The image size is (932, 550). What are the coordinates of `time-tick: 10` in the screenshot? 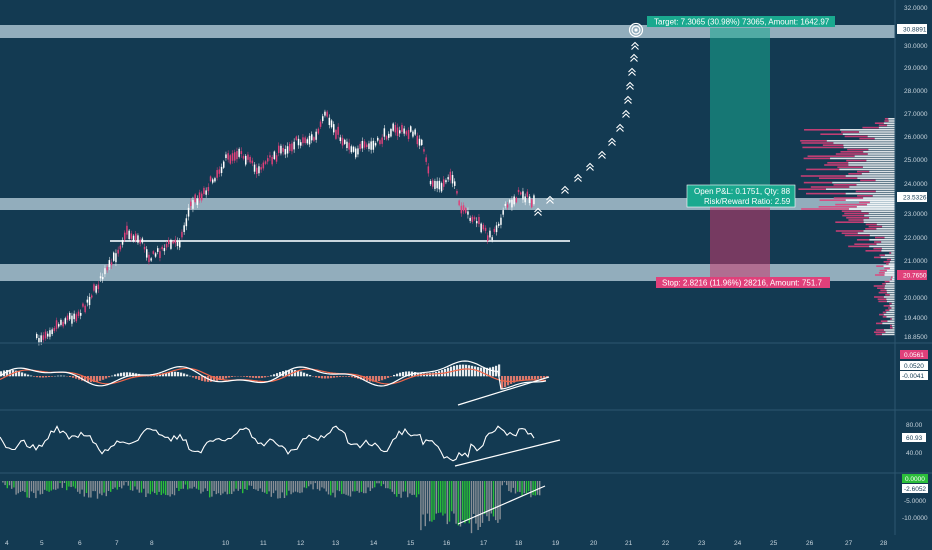 It's located at (226, 543).